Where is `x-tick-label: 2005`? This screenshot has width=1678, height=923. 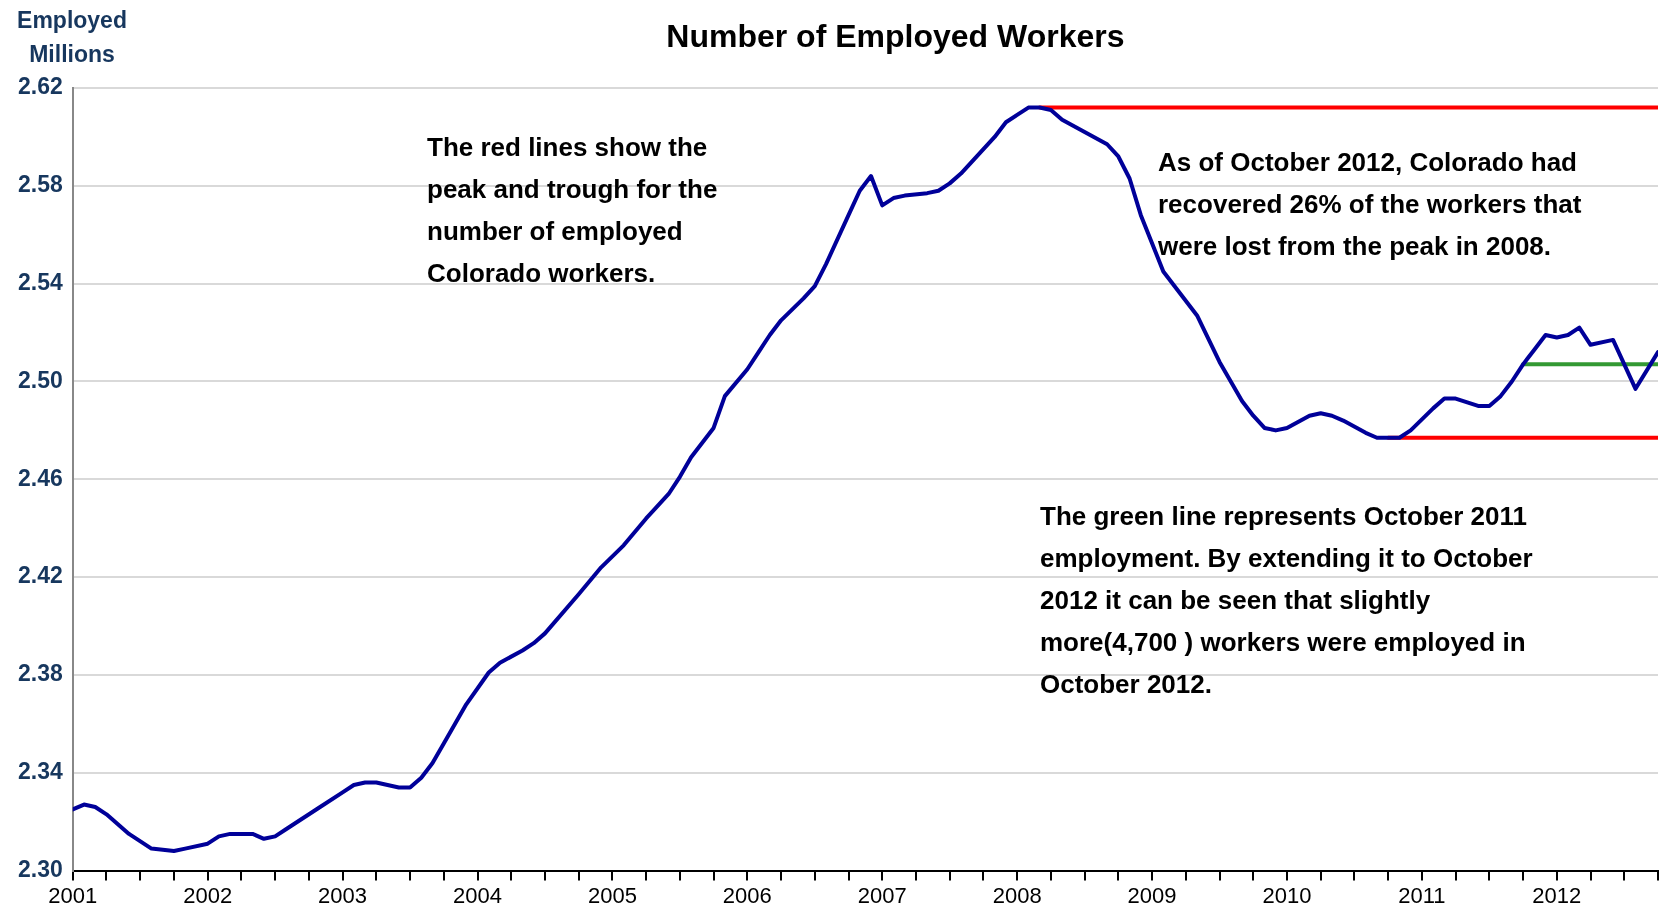 x-tick-label: 2005 is located at coordinates (612, 895).